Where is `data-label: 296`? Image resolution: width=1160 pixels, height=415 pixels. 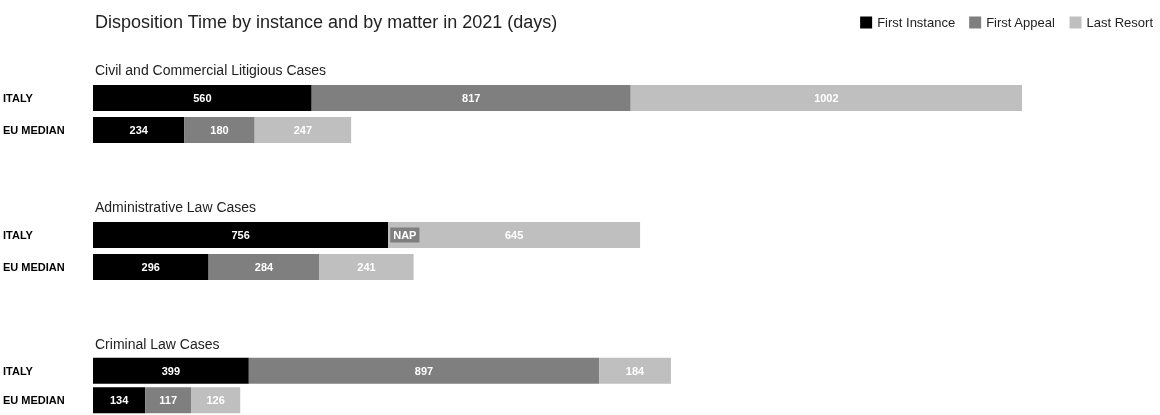
data-label: 296 is located at coordinates (150, 267).